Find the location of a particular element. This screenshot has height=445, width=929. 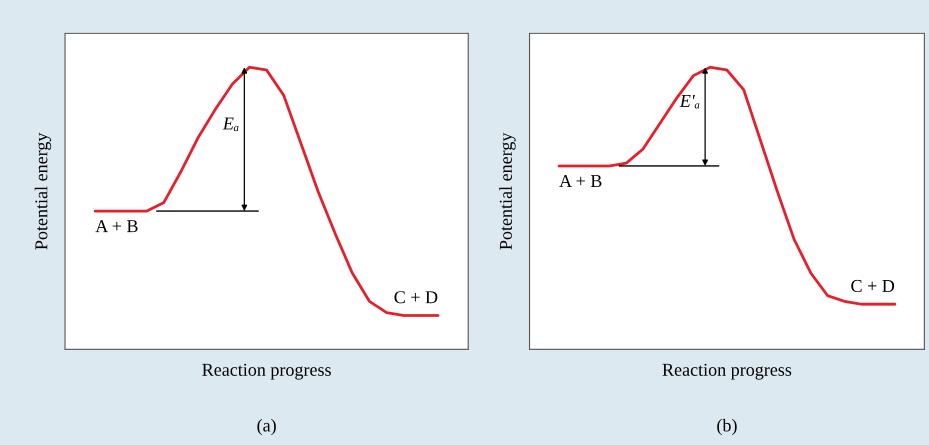

annotation: Eₐ is located at coordinates (230, 125).